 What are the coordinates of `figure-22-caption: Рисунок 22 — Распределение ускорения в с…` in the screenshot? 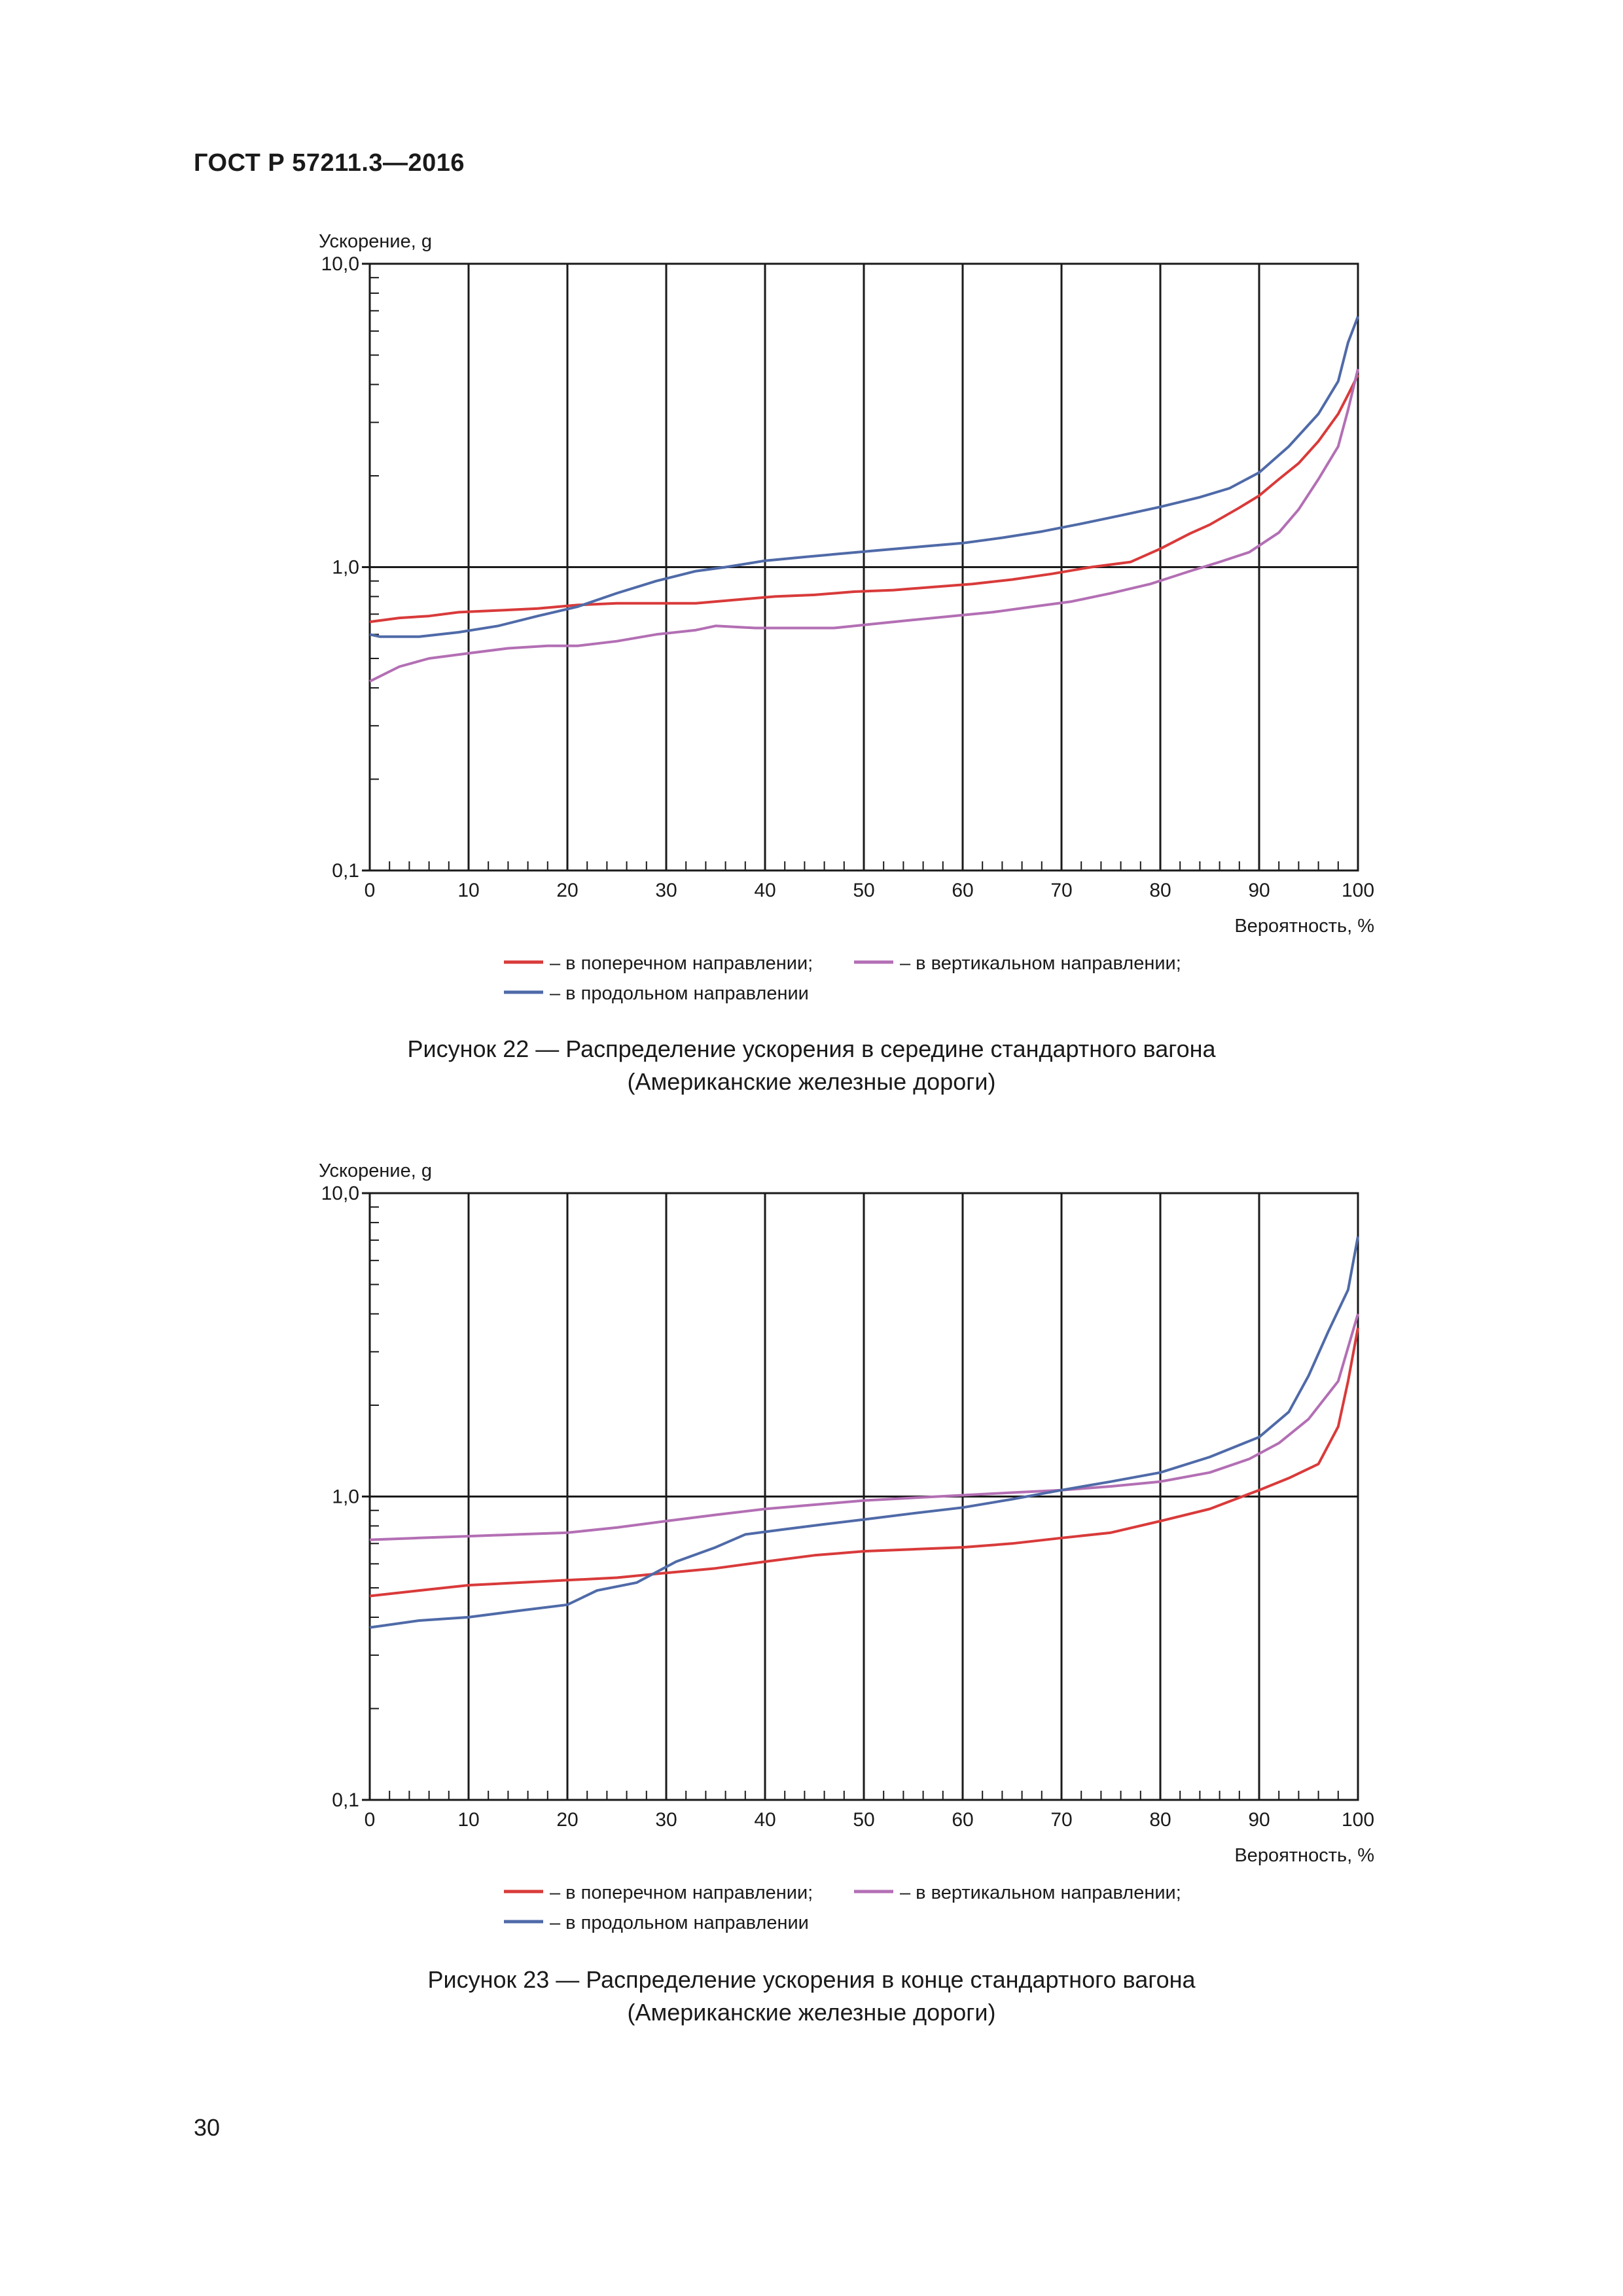 It's located at (811, 1065).